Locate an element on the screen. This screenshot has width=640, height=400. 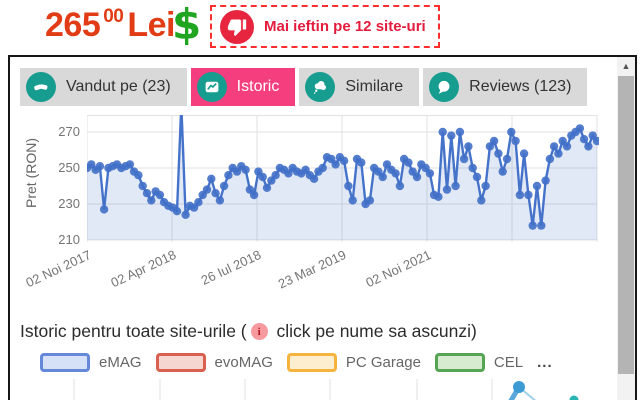
panel-scrollbar: ▲ is located at coordinates (626, 228).